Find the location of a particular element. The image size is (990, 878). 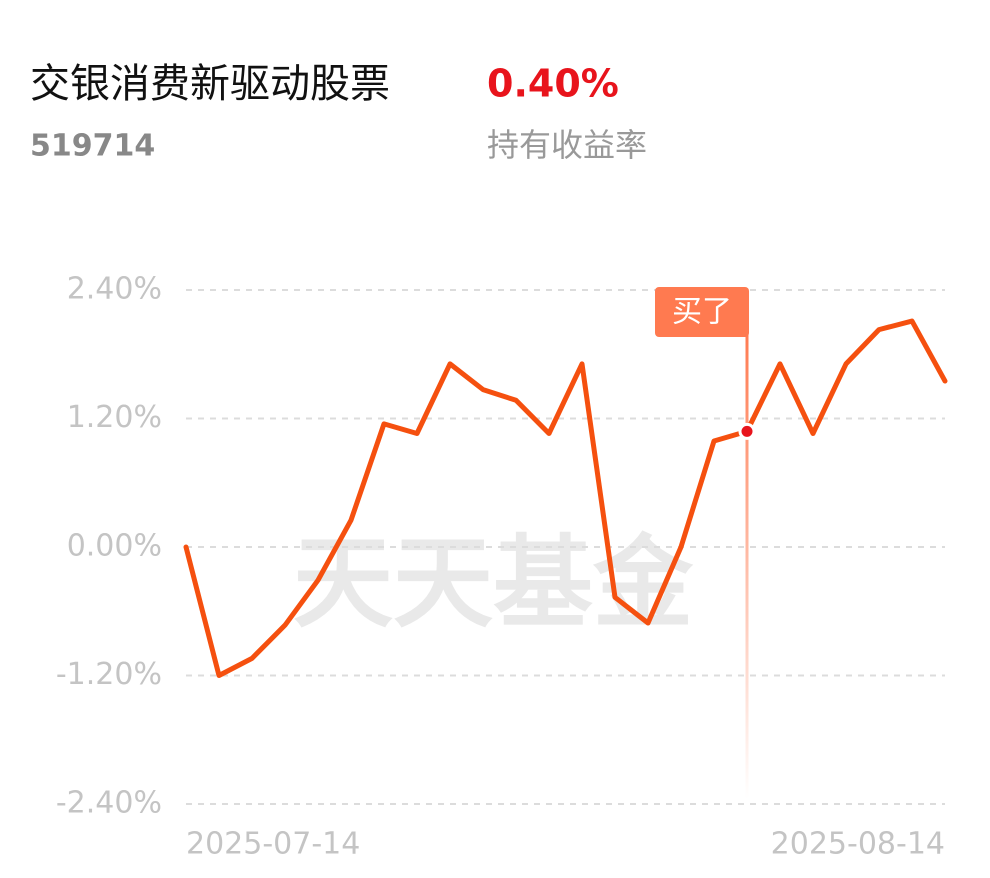

y-tick-label: 2.40% is located at coordinates (114, 289).